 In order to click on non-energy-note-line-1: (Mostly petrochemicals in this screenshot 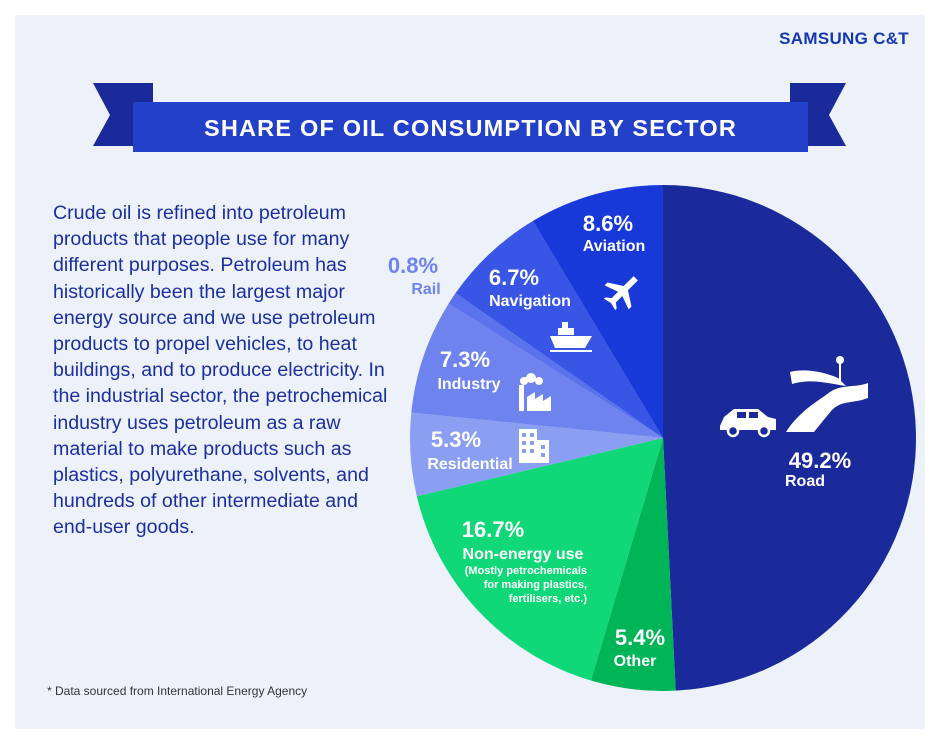, I will do `click(526, 571)`.